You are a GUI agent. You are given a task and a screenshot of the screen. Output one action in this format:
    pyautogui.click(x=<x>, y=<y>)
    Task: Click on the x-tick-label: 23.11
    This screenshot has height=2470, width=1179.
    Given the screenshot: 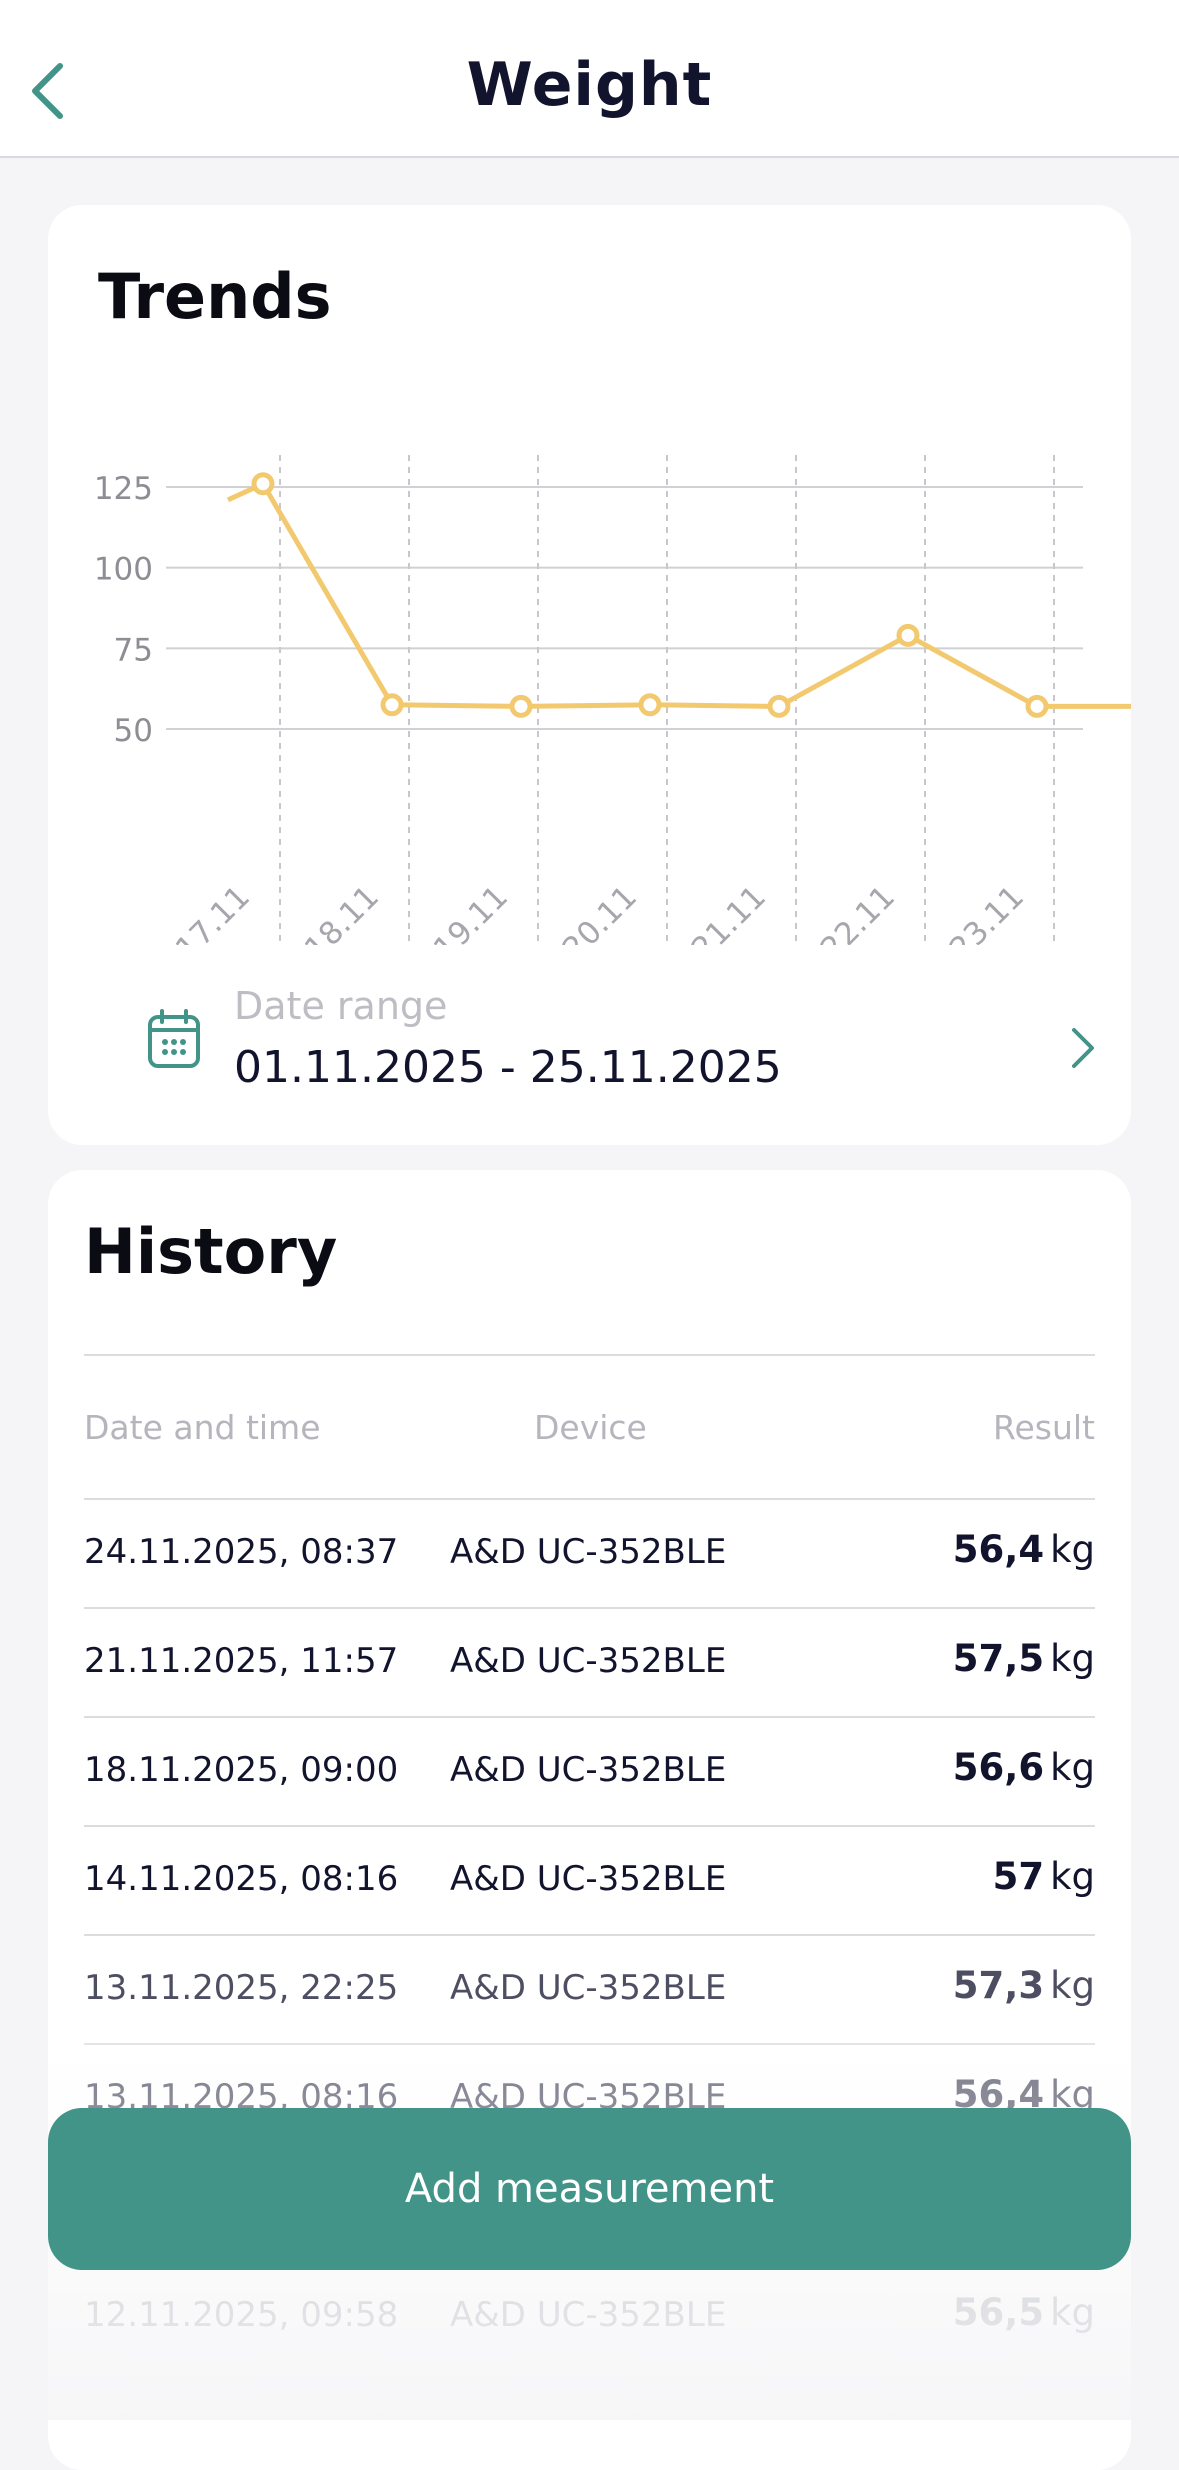 What is the action you would take?
    pyautogui.click(x=987, y=912)
    